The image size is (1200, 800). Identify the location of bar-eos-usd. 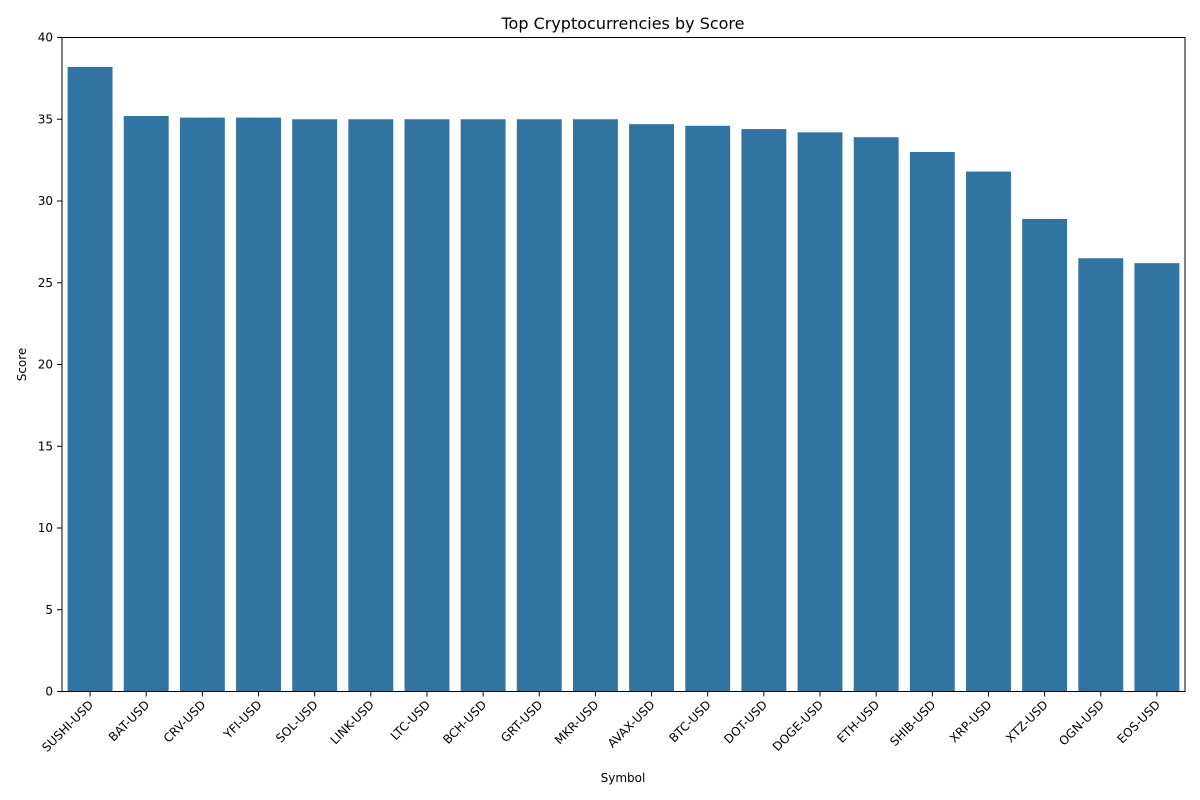
(1157, 477).